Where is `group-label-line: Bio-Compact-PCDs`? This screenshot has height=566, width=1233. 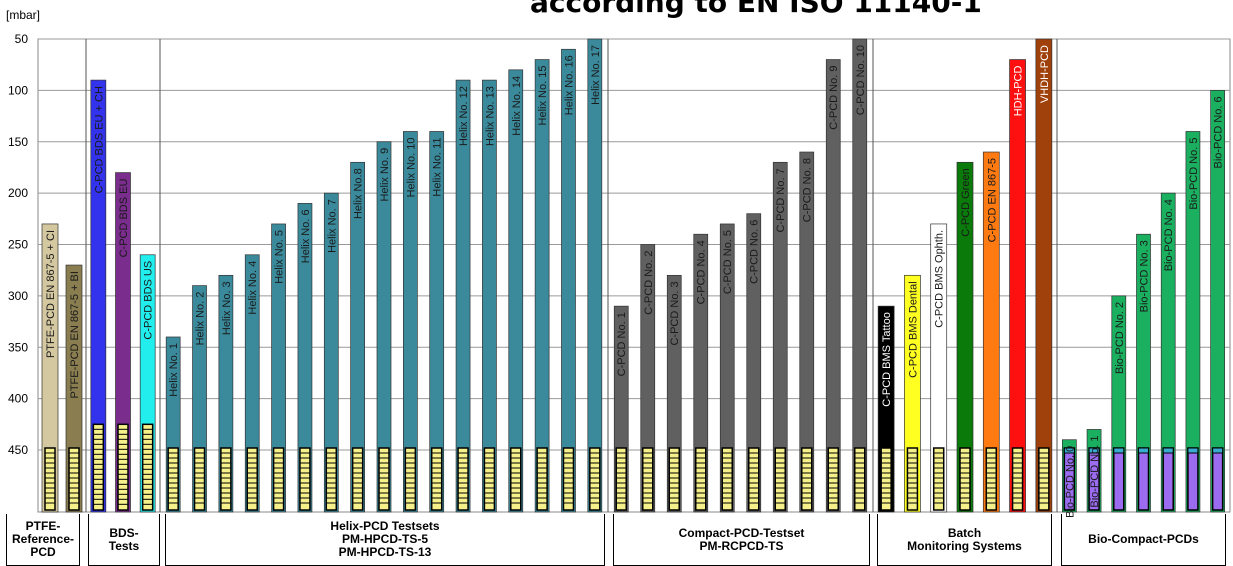 group-label-line: Bio-Compact-PCDs is located at coordinates (1143, 539).